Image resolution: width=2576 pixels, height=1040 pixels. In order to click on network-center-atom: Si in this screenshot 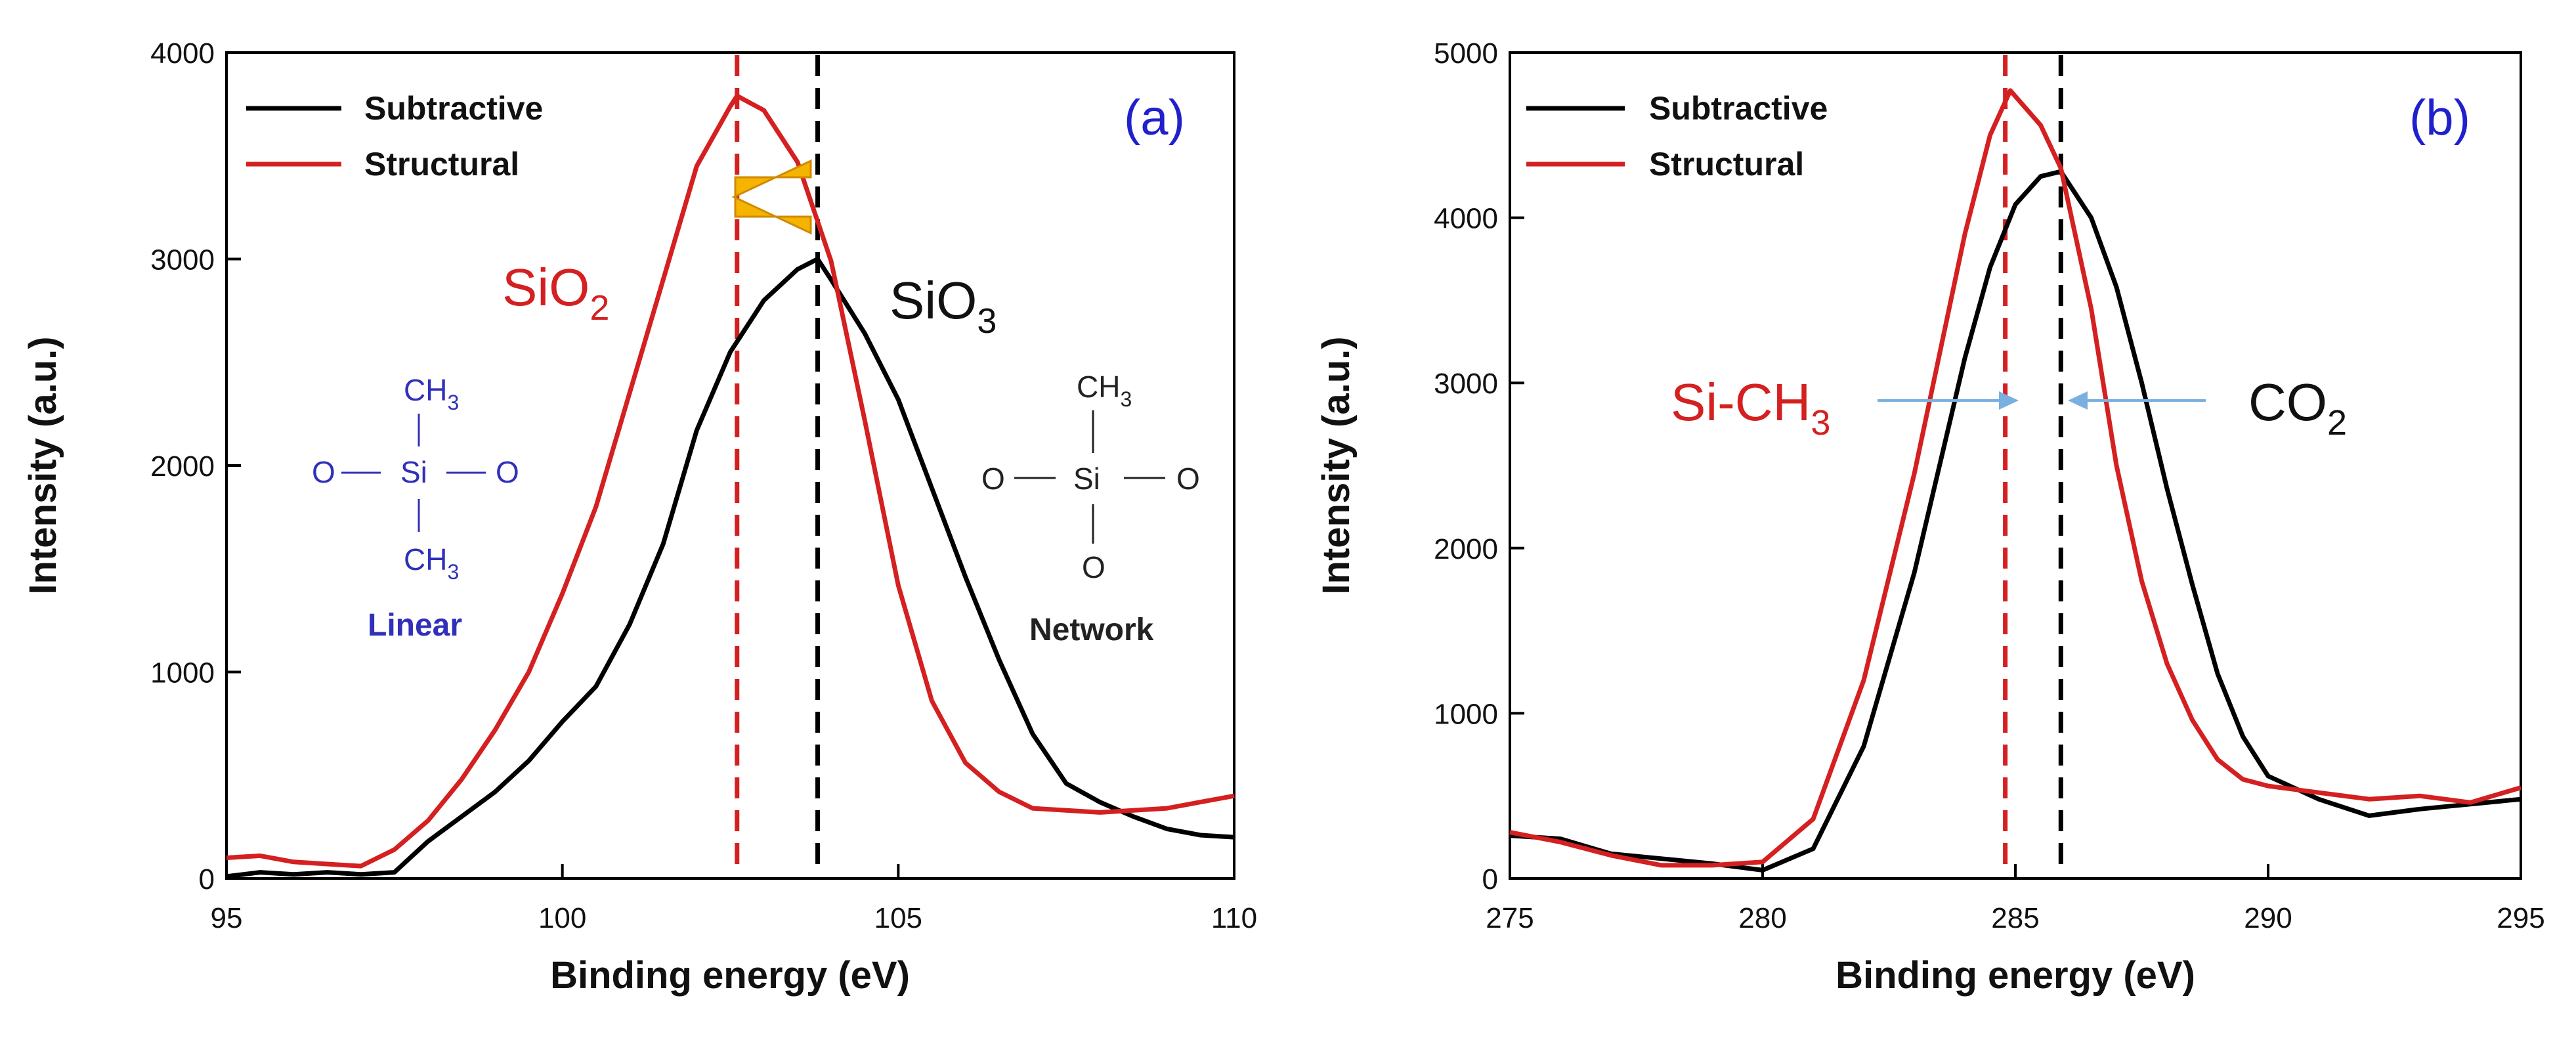, I will do `click(1086, 479)`.